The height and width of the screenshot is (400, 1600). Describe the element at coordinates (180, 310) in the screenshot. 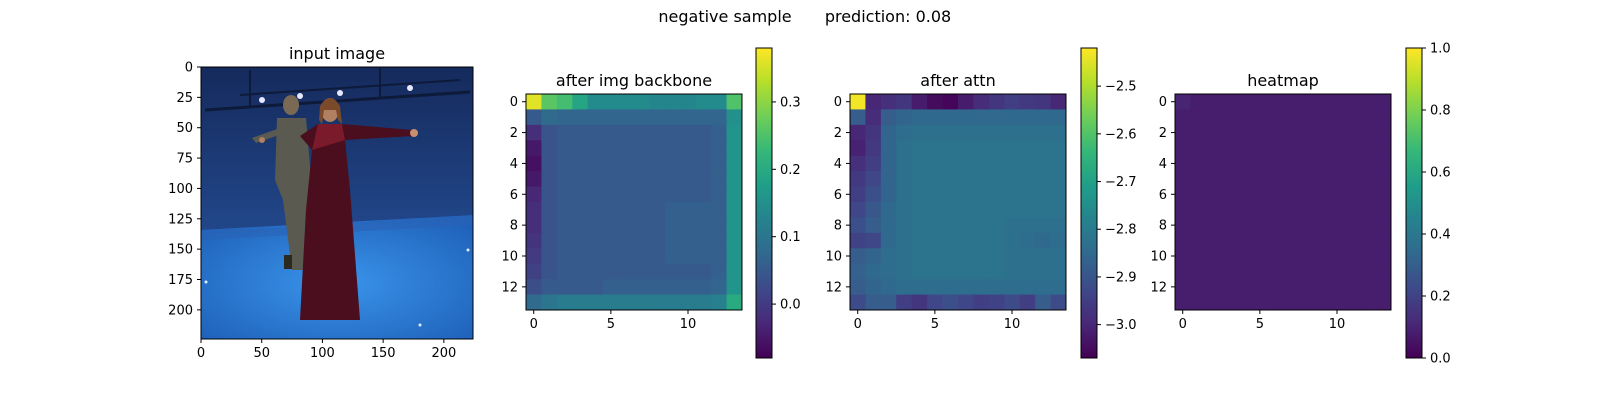

I see `y-tick-label: 200` at that location.